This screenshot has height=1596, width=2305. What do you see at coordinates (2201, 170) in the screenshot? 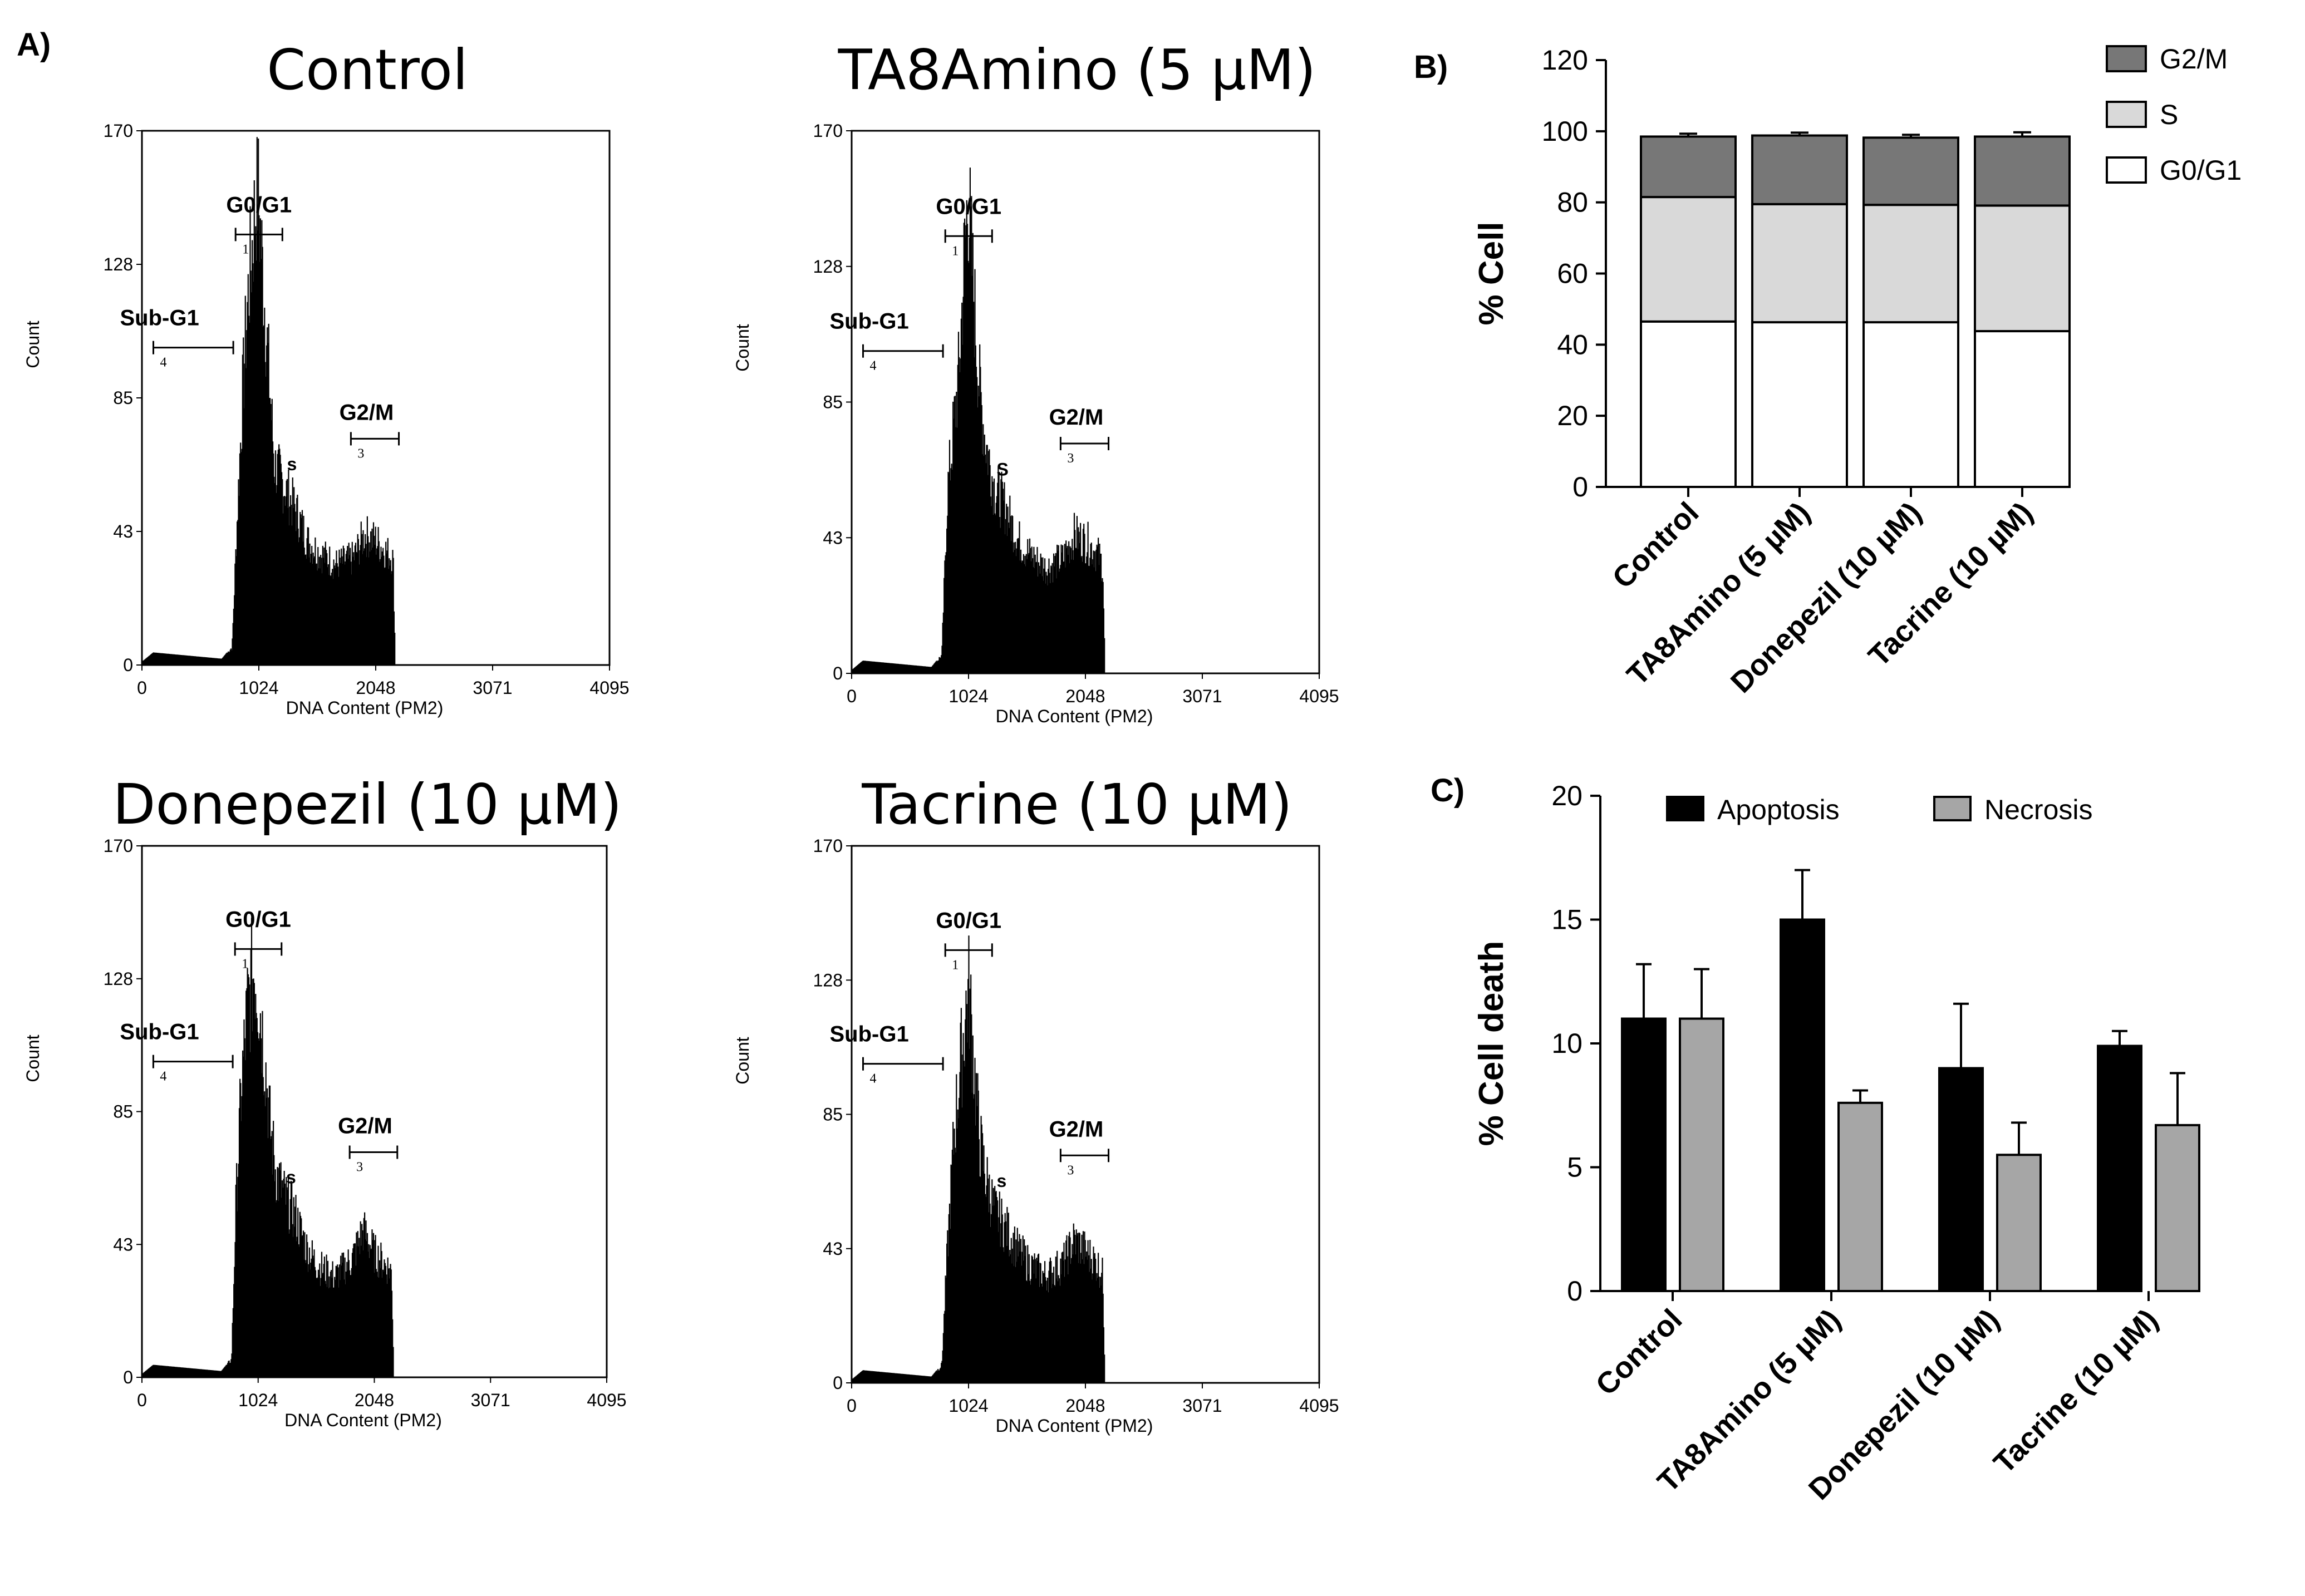
I see `legend-label: G0/G1` at bounding box center [2201, 170].